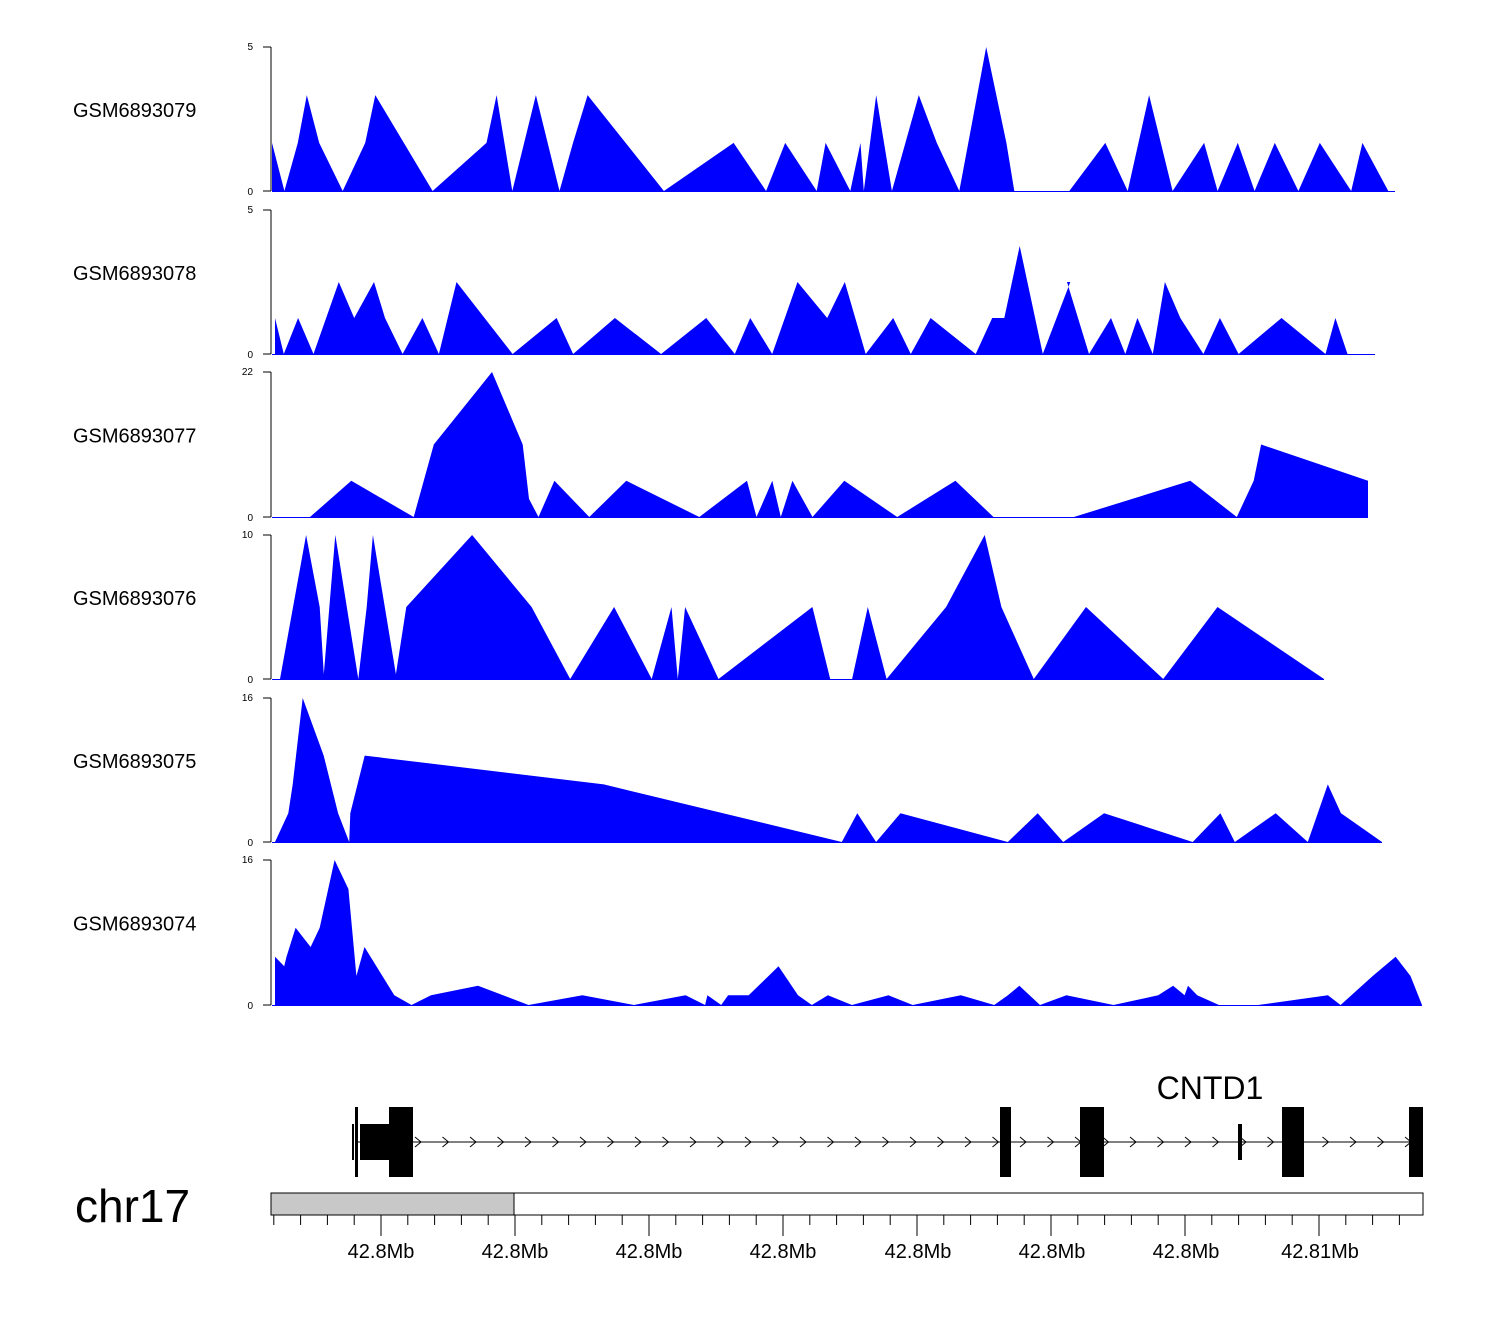 The height and width of the screenshot is (1320, 1500). I want to click on y-axis-max-label: 10, so click(248, 535).